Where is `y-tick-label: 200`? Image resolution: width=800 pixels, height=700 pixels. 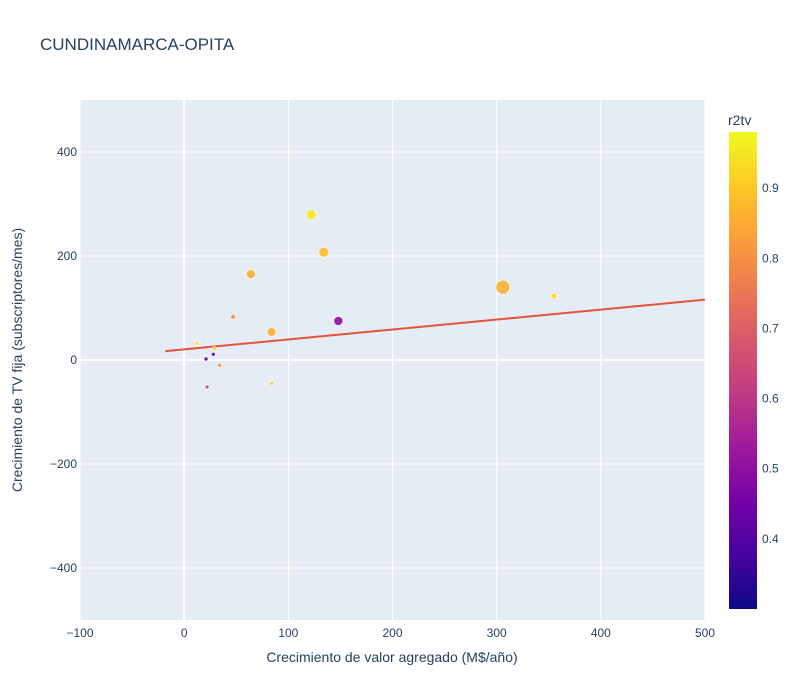 y-tick-label: 200 is located at coordinates (67, 256).